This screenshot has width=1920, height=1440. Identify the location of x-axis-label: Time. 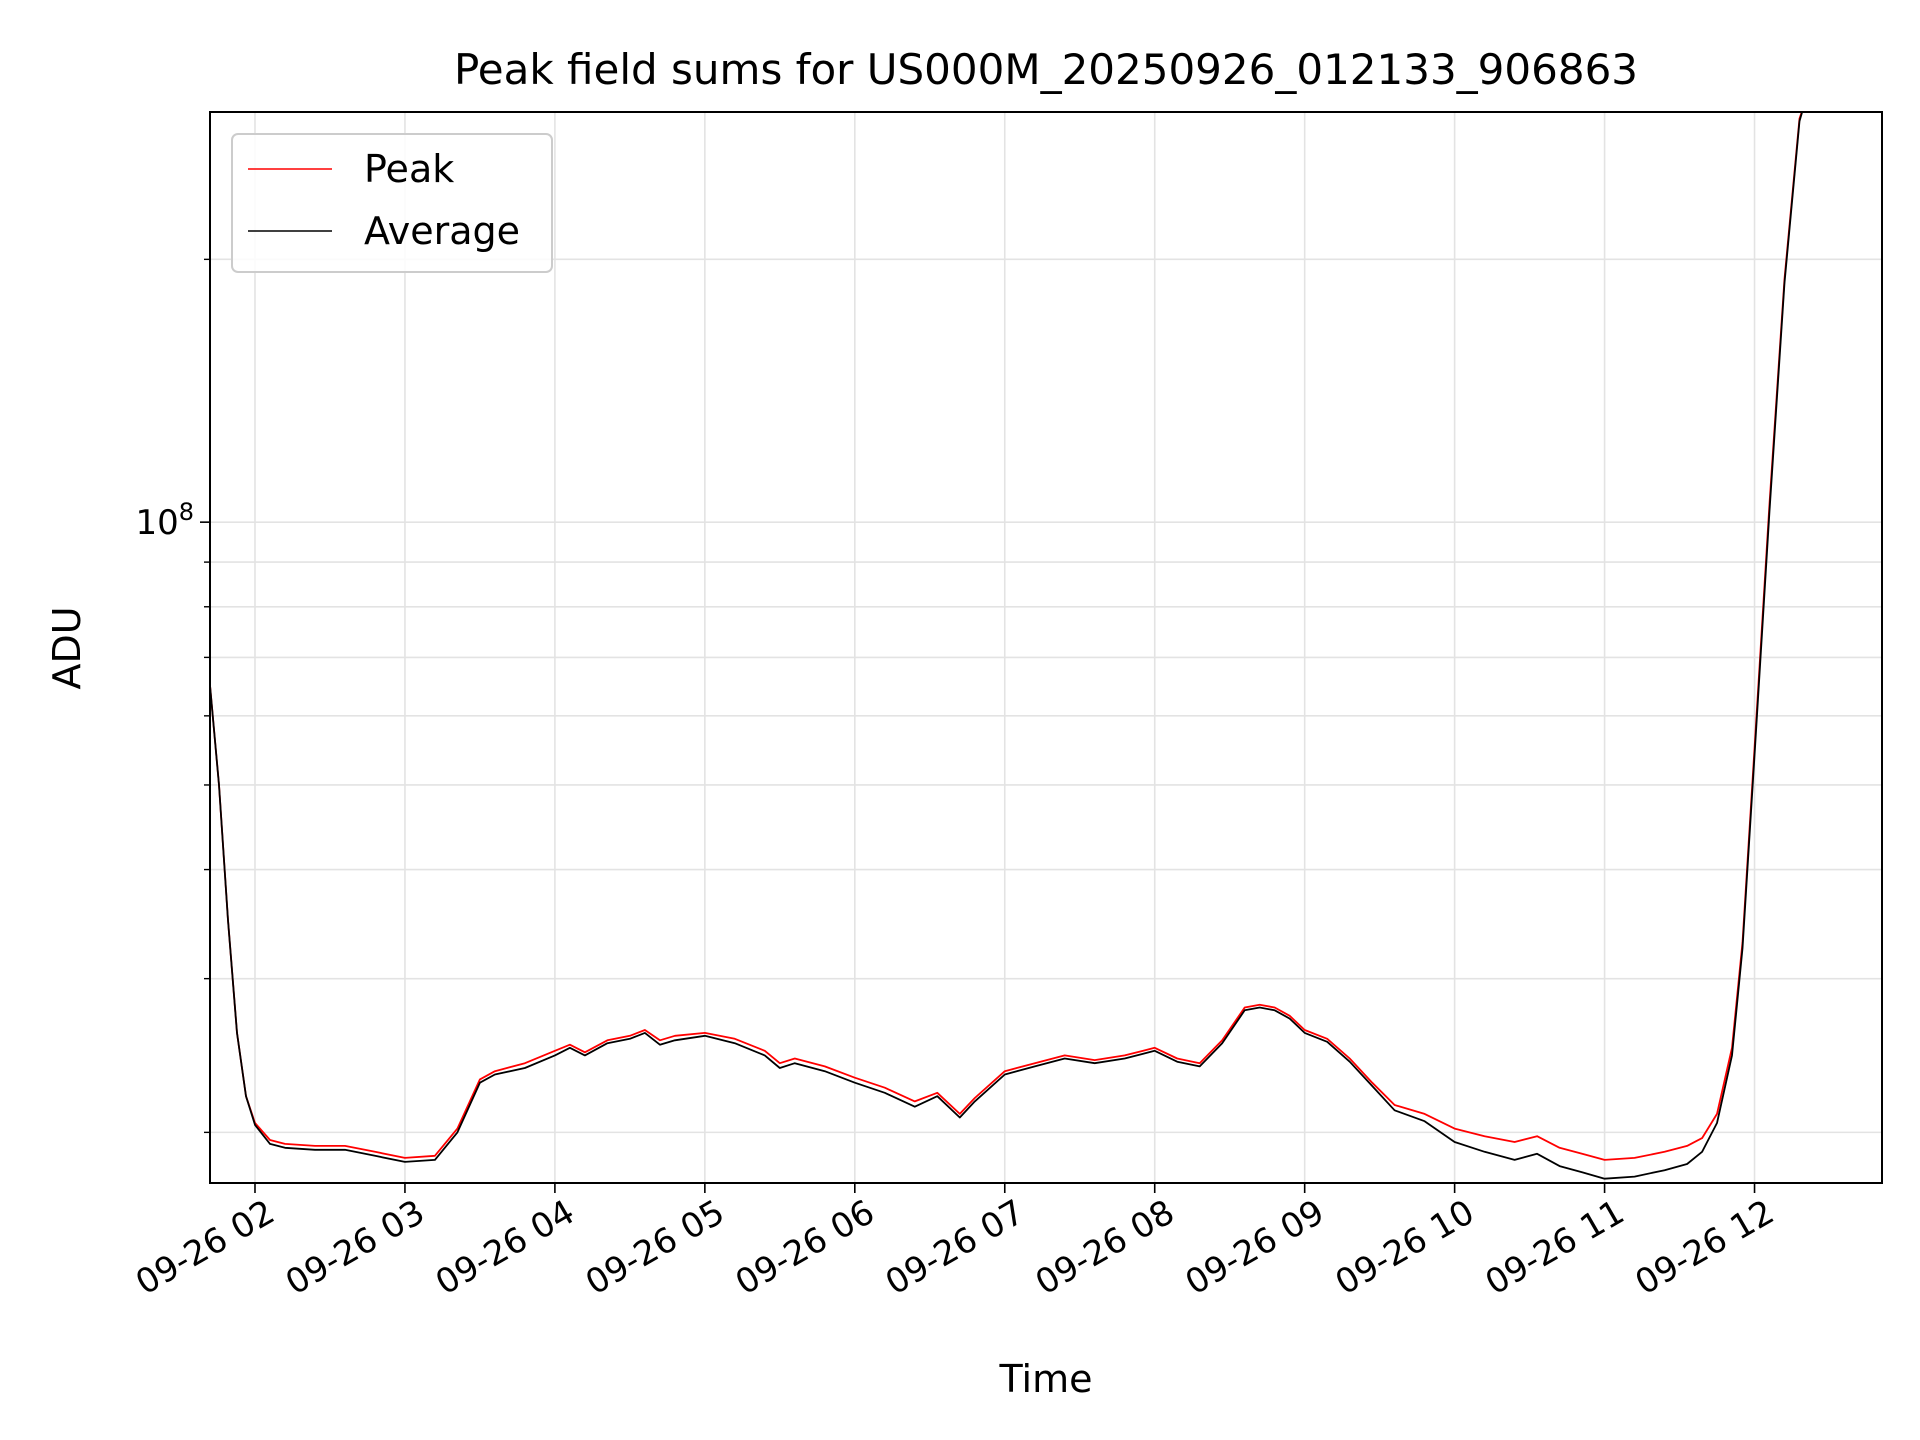
(1046, 1379).